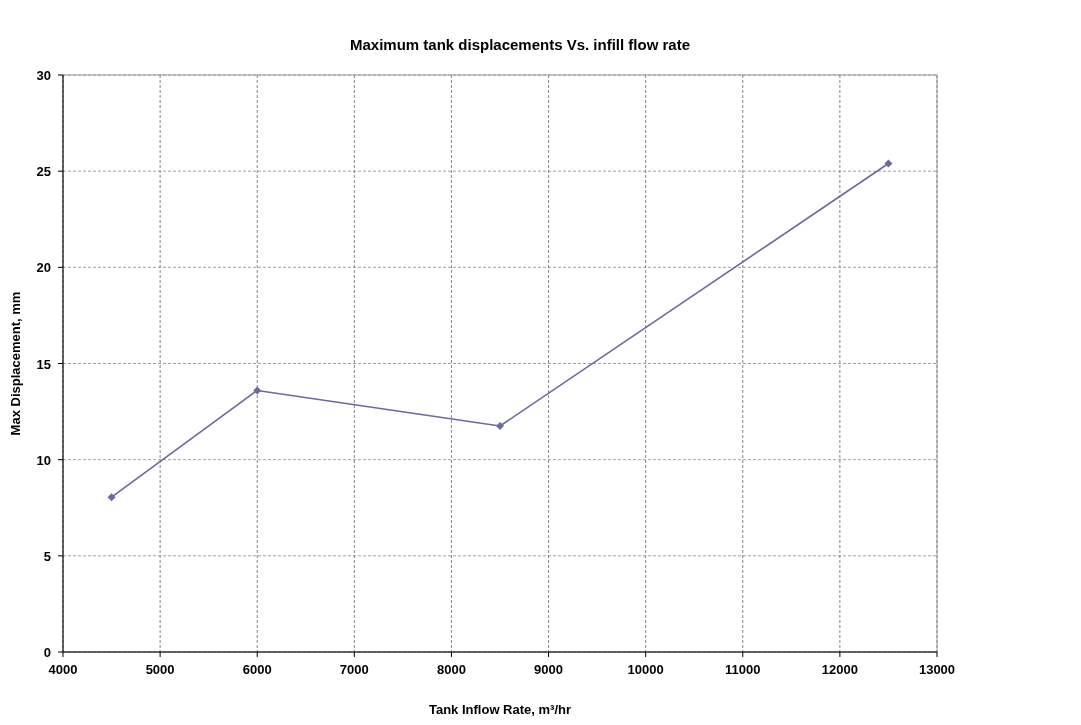  Describe the element at coordinates (43, 268) in the screenshot. I see `y-tick-label: 20` at that location.